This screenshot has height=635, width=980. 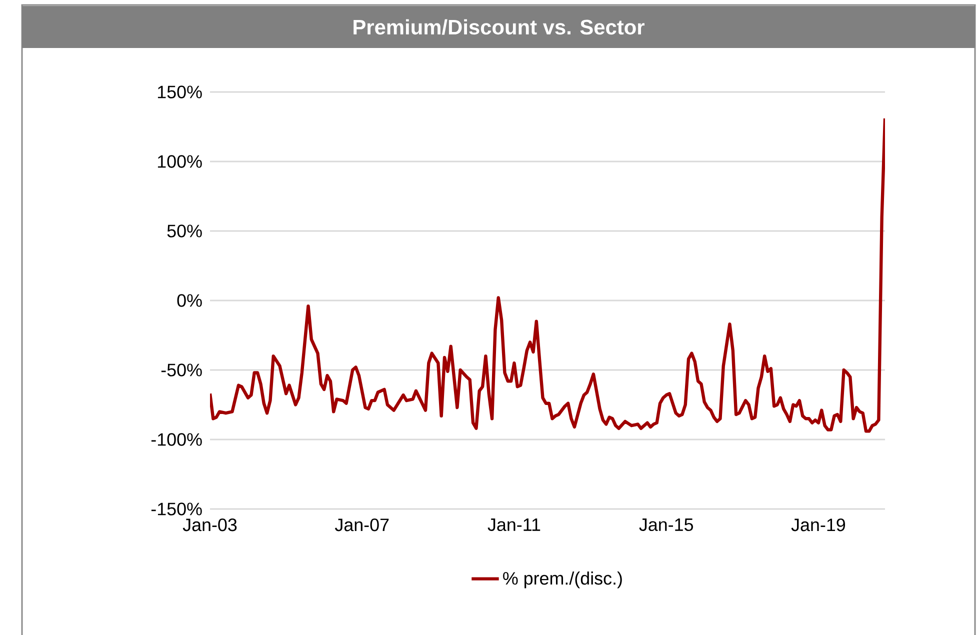 What do you see at coordinates (189, 300) in the screenshot?
I see `y-tick-label: 0%` at bounding box center [189, 300].